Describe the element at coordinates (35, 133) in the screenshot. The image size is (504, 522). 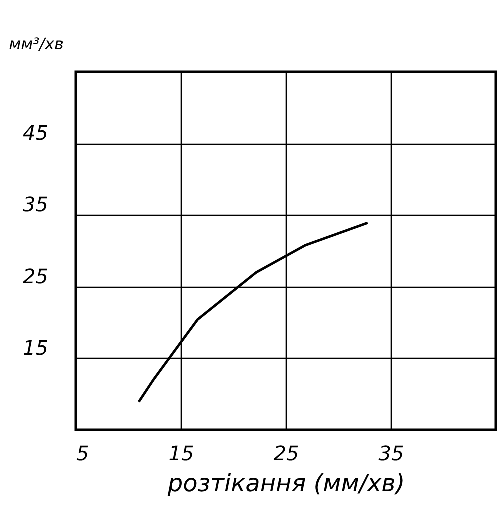
I see `y-tick-label: 45` at that location.